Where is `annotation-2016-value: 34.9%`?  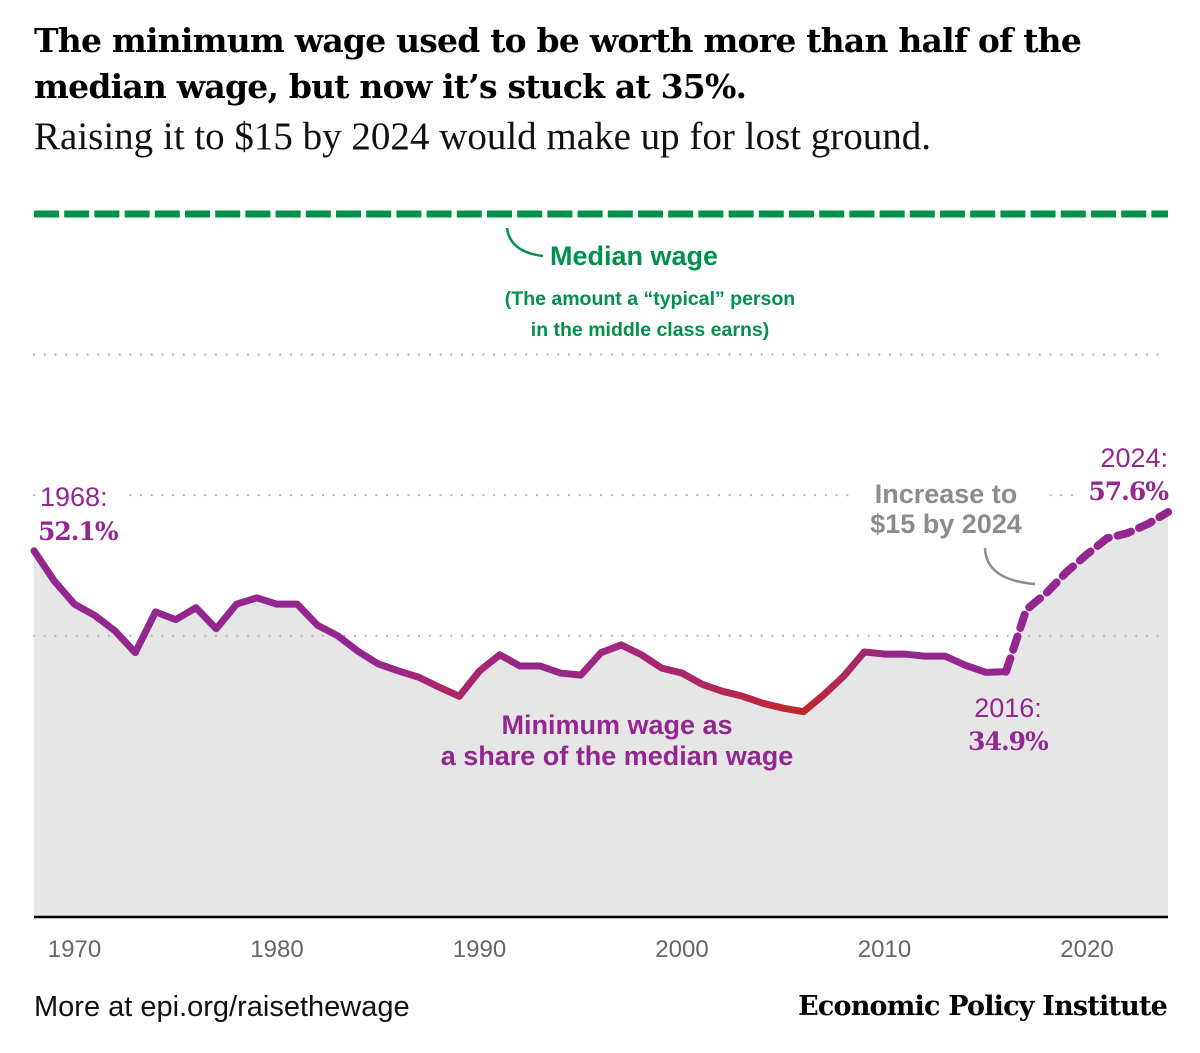
annotation-2016-value: 34.9% is located at coordinates (1008, 741).